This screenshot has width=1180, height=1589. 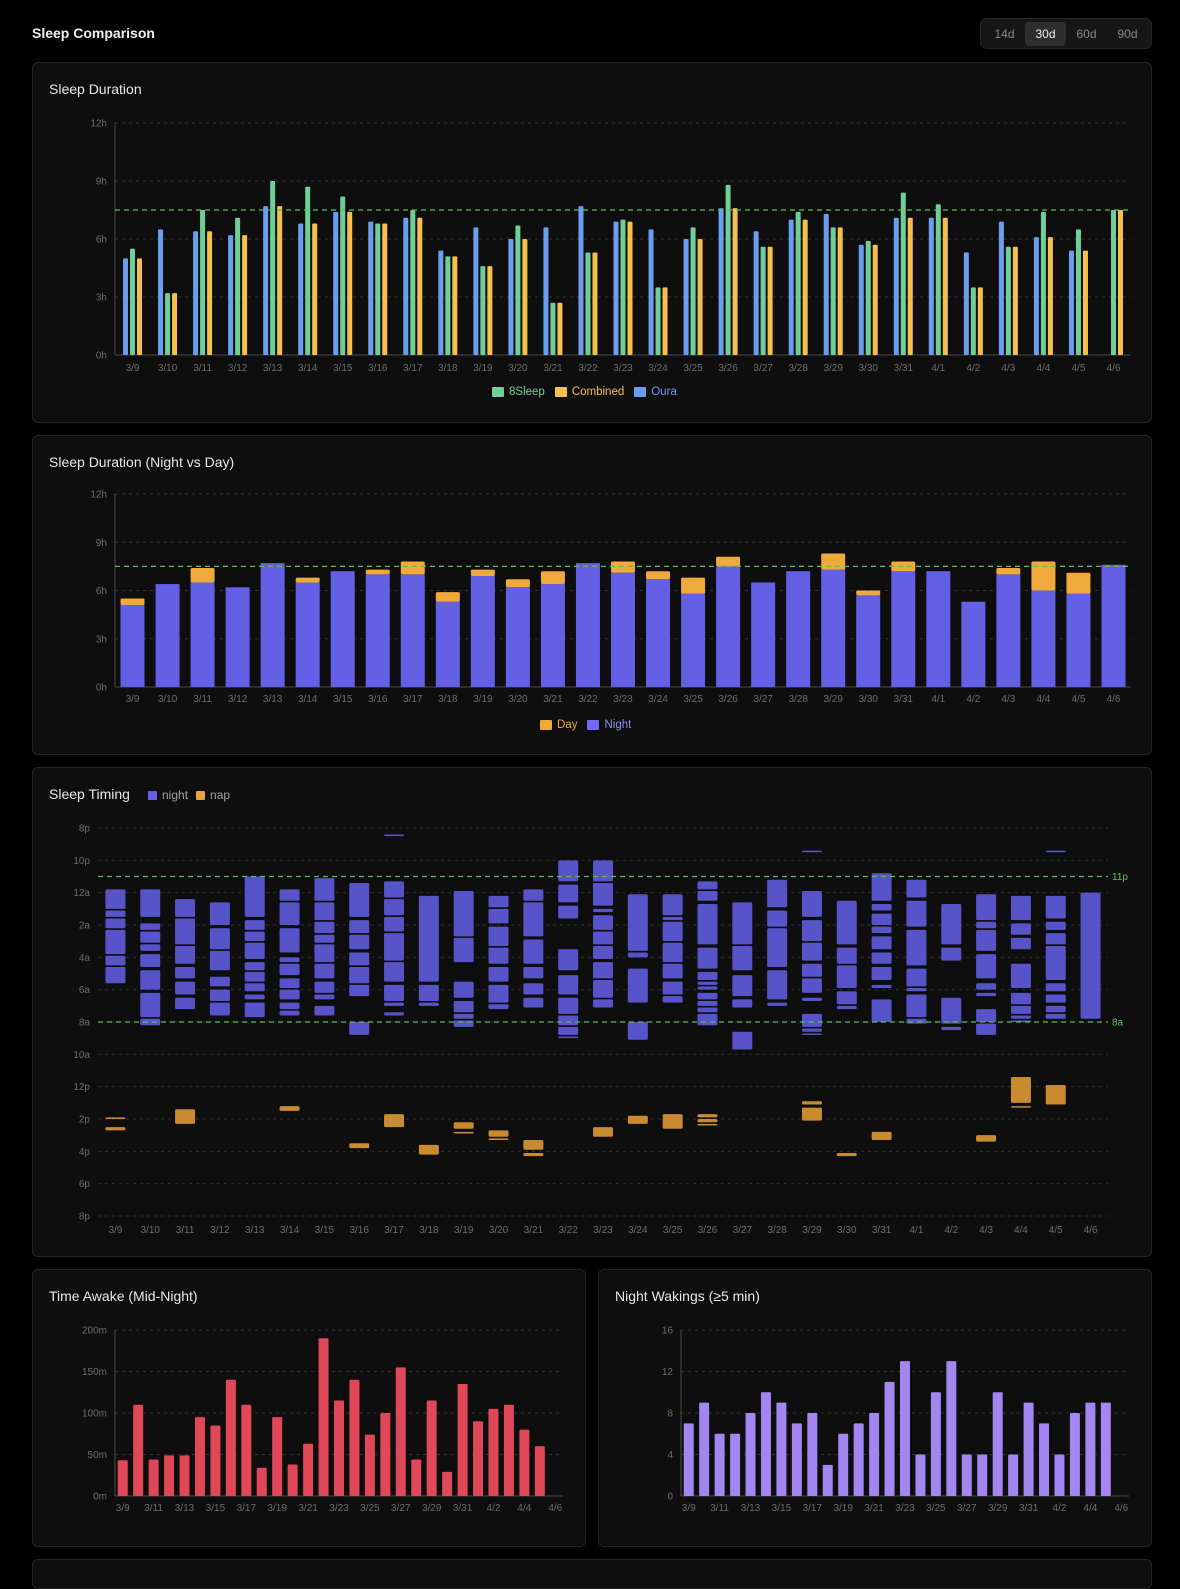 What do you see at coordinates (558, 725) in the screenshot?
I see `legend-day: Day` at bounding box center [558, 725].